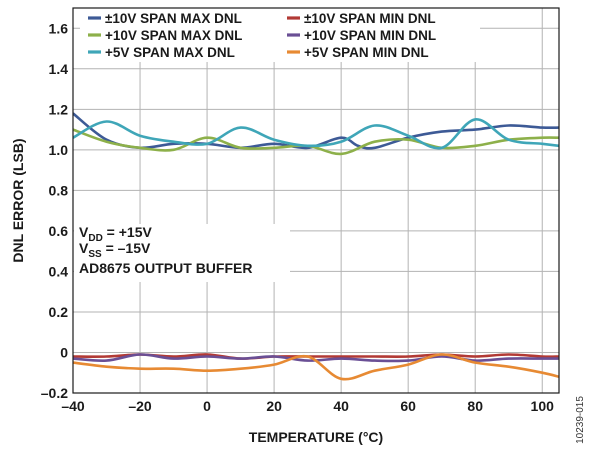 The image size is (592, 452). Describe the element at coordinates (54, 210) in the screenshot. I see `y-tick-labels: –0.2 0 0.2 0.4 0.6 0.8 1.0 1.2 1.4 1.6` at that location.